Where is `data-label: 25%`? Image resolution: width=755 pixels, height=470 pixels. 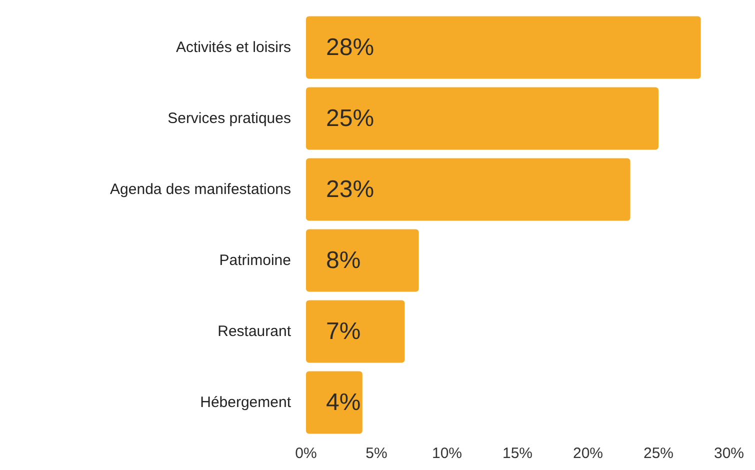
data-label: 25% is located at coordinates (350, 118).